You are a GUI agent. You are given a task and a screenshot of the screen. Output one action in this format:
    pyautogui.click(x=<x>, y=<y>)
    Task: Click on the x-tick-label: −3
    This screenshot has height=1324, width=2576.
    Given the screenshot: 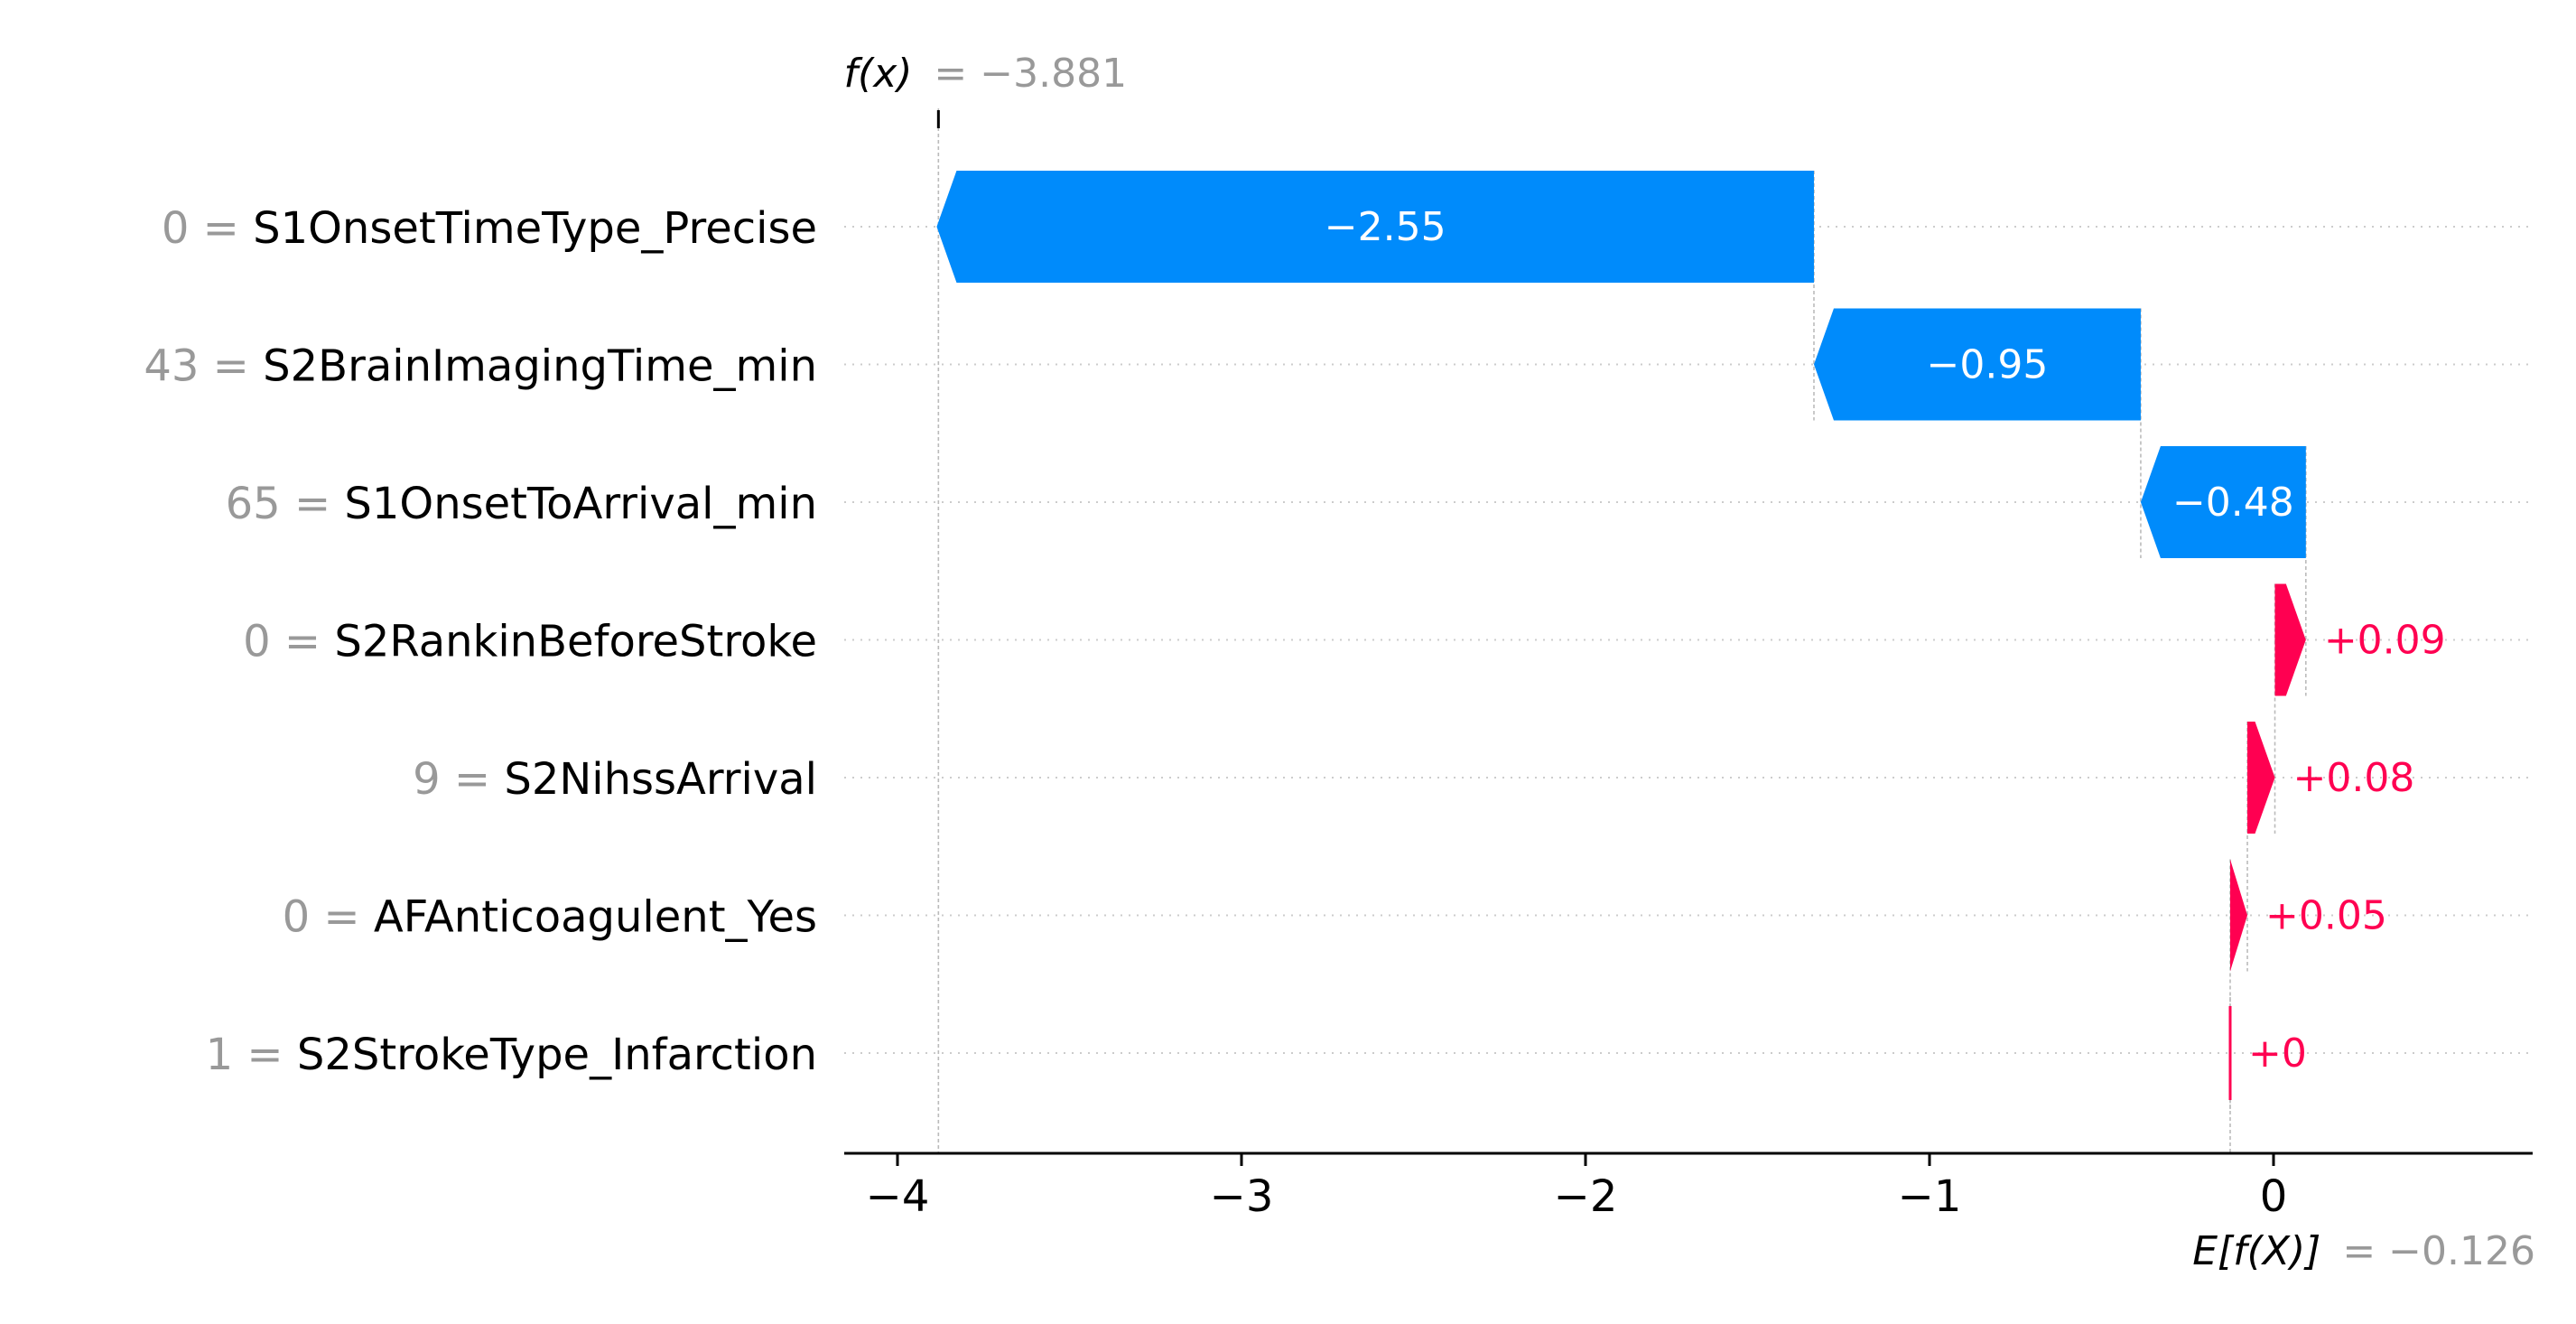 What is the action you would take?
    pyautogui.click(x=1242, y=1196)
    